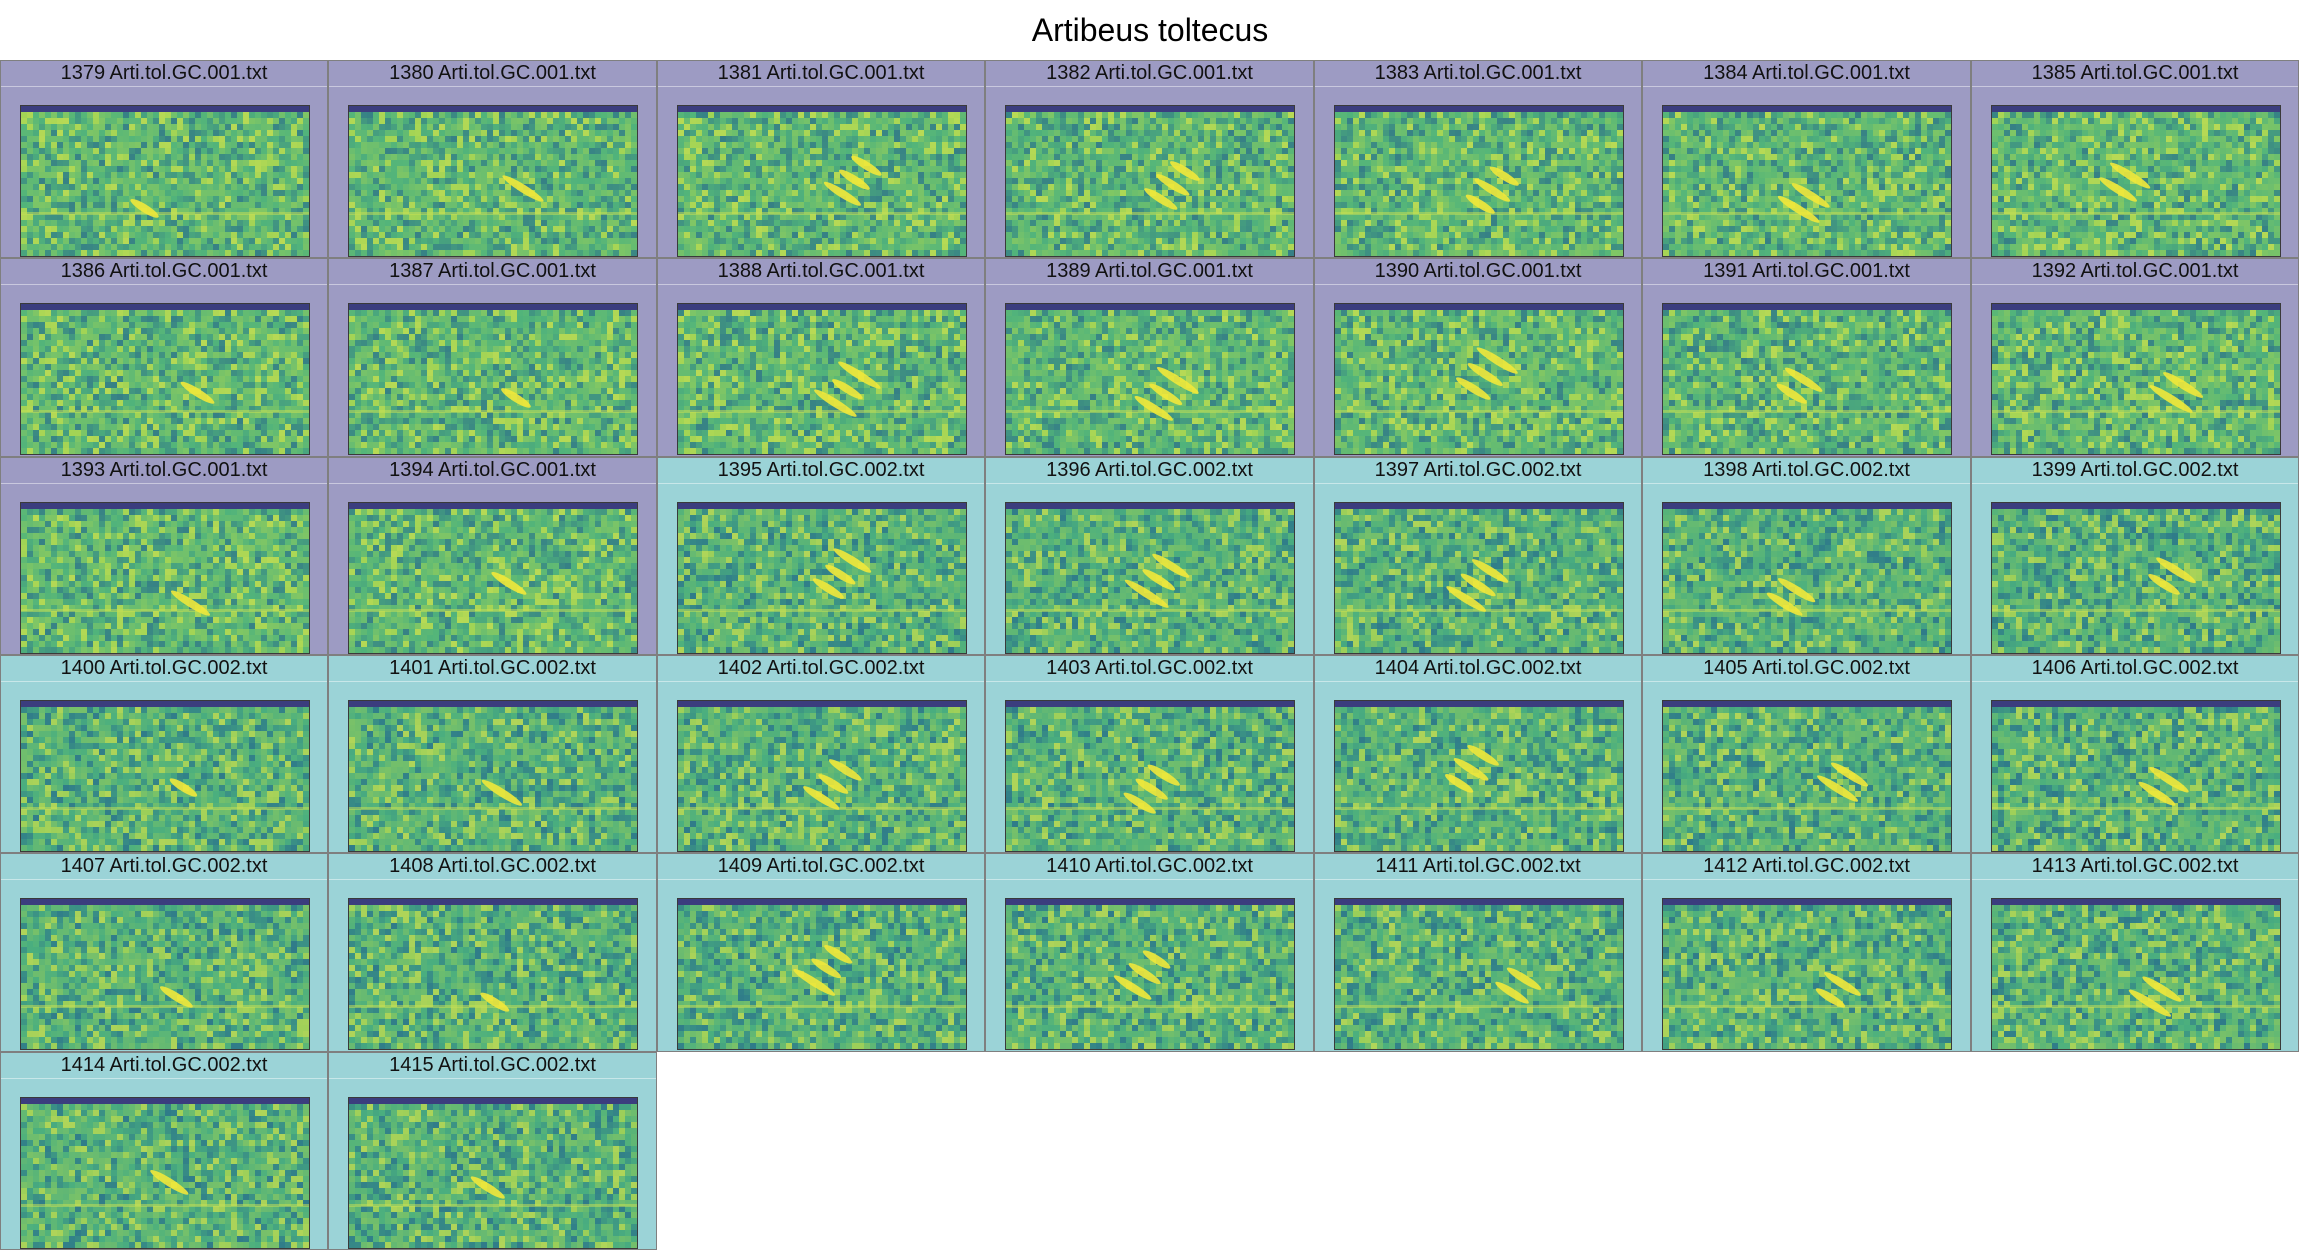  What do you see at coordinates (492, 667) in the screenshot?
I see `panel-label: 1401 Arti.tol.GC.002.txt` at bounding box center [492, 667].